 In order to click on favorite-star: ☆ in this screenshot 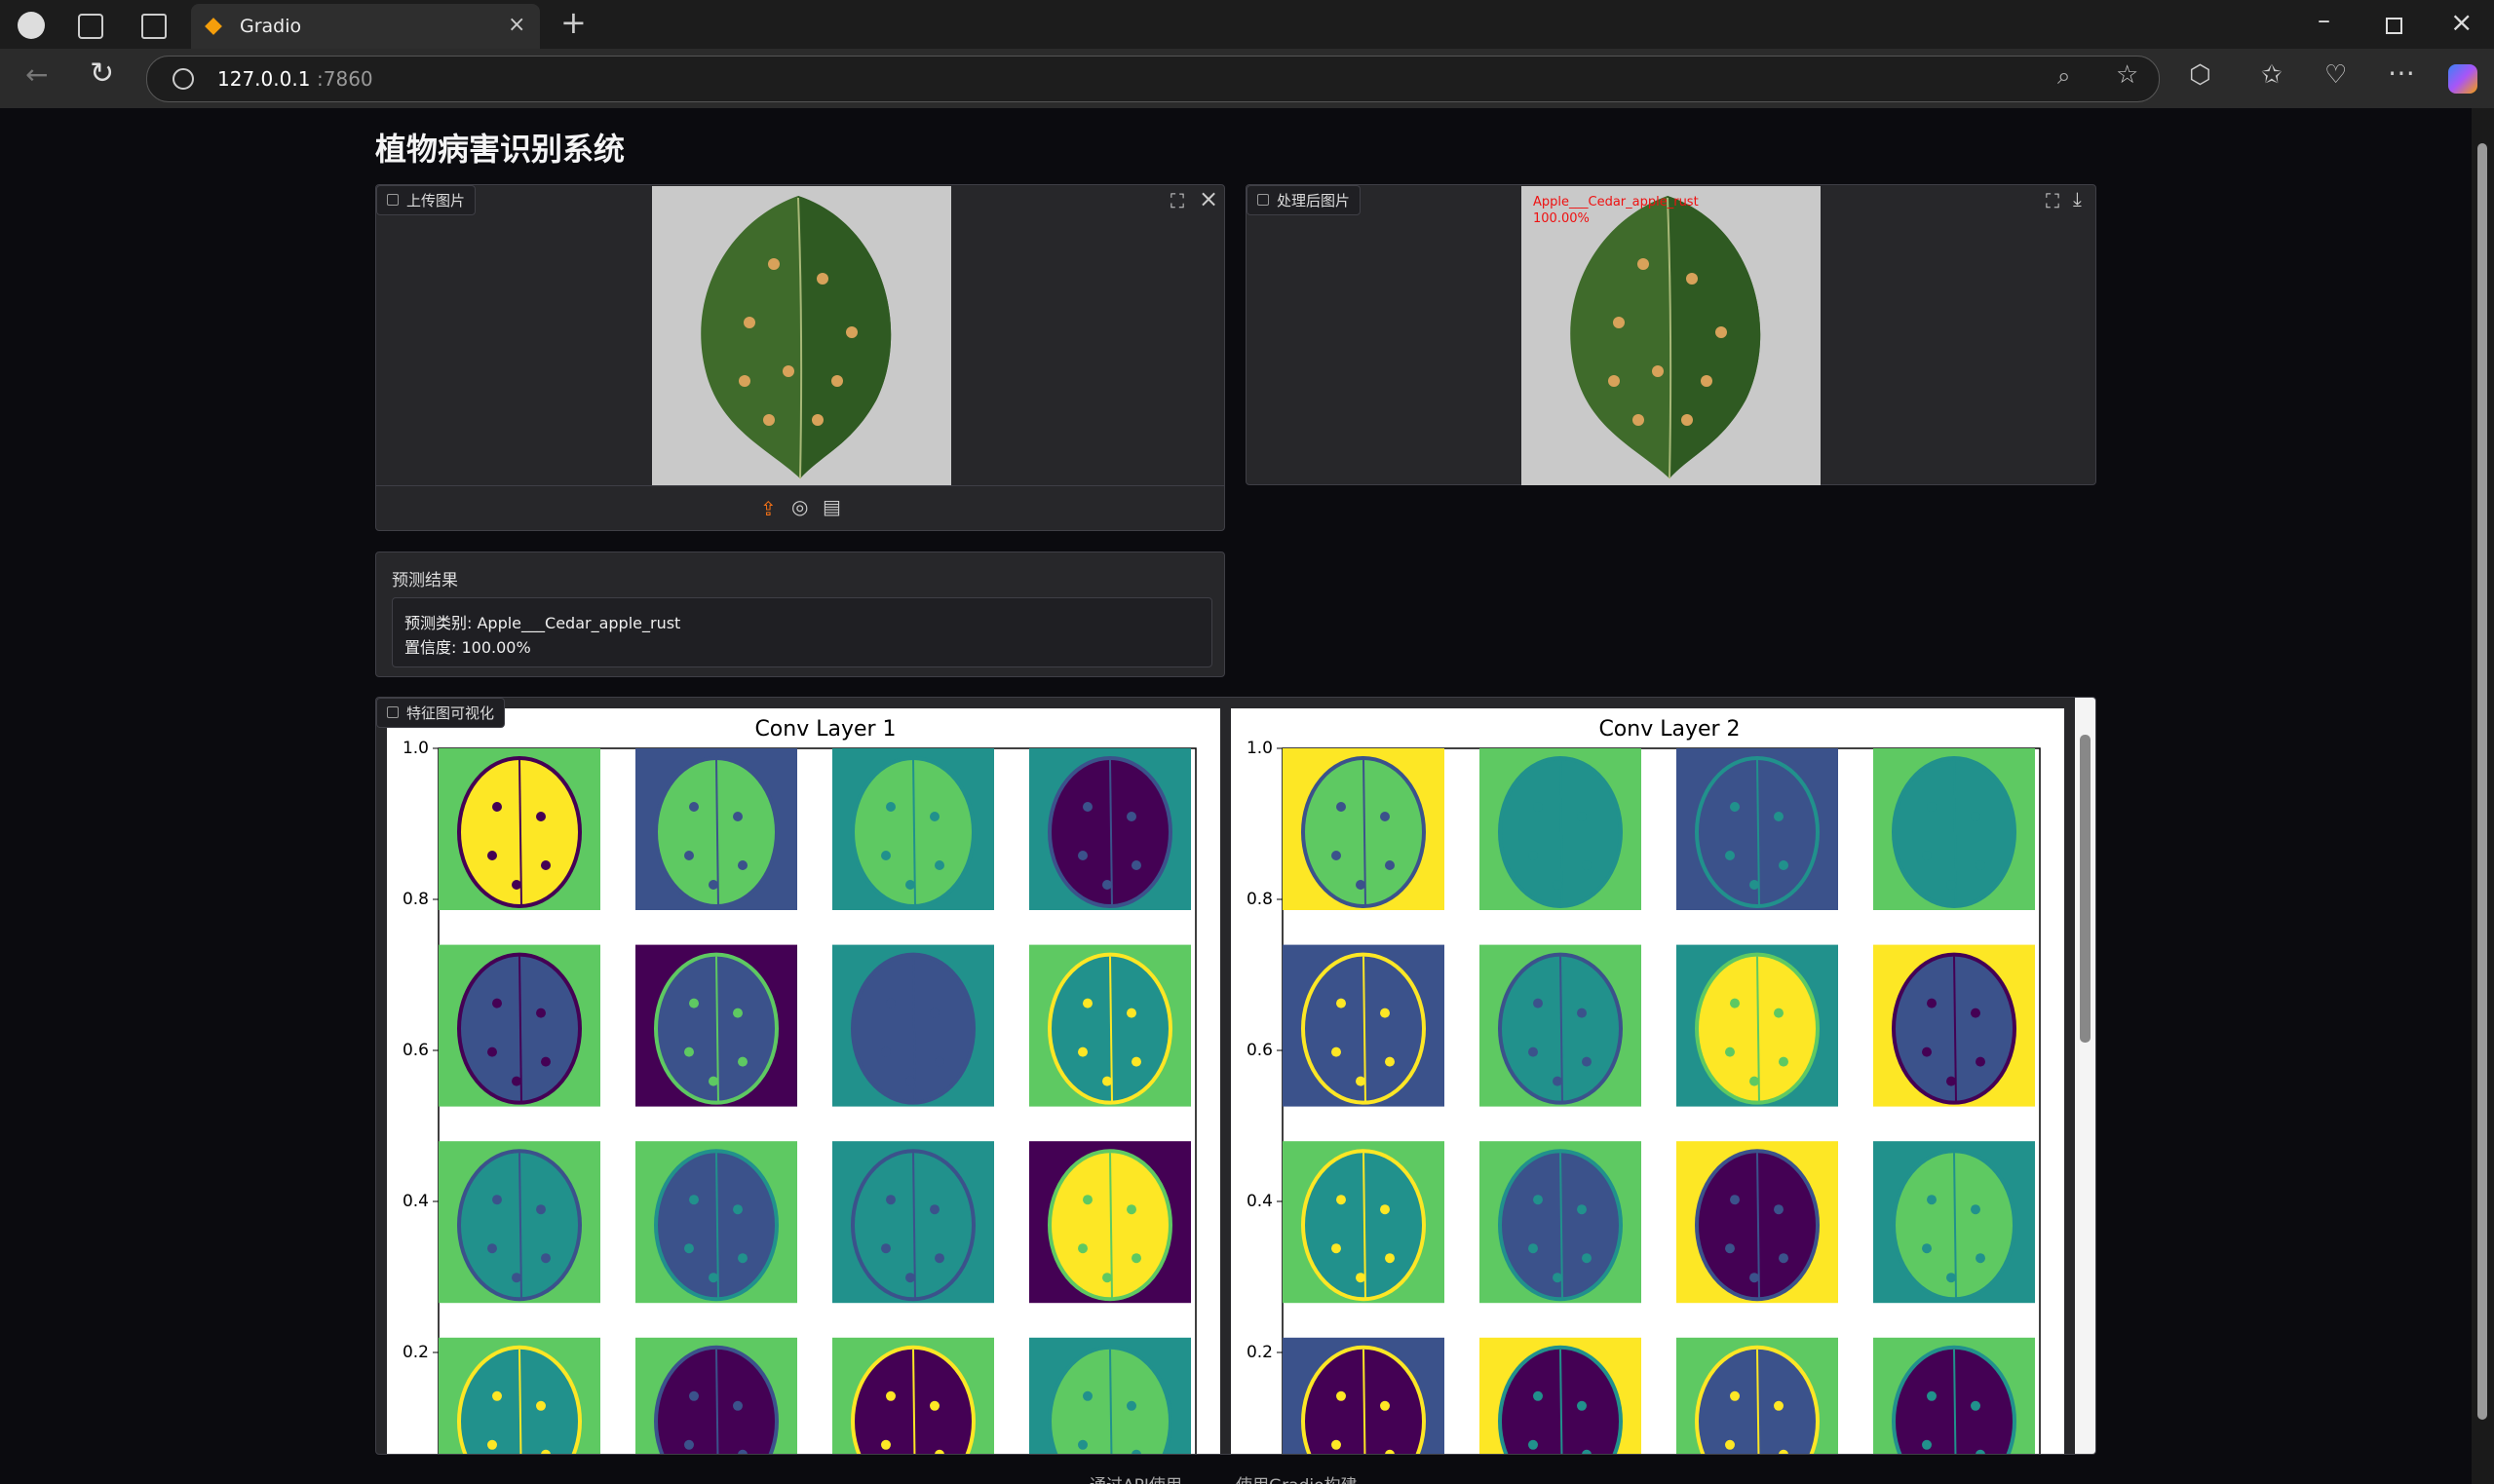, I will do `click(2127, 75)`.